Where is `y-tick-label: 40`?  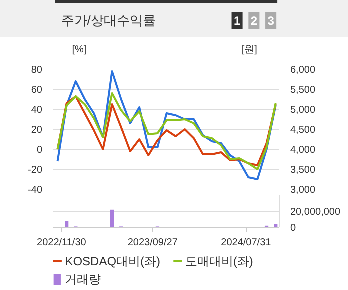
y-tick-label: 40 is located at coordinates (37, 110).